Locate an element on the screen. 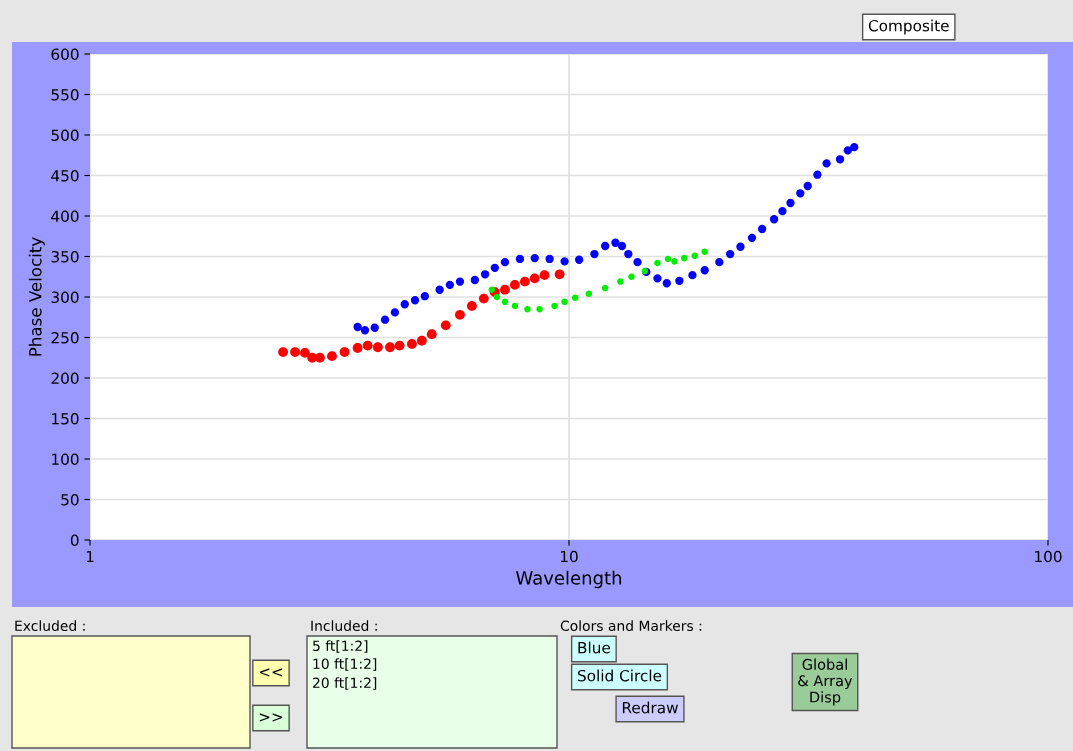 The height and width of the screenshot is (751, 1073). x-tick-label: 100 is located at coordinates (1048, 556).